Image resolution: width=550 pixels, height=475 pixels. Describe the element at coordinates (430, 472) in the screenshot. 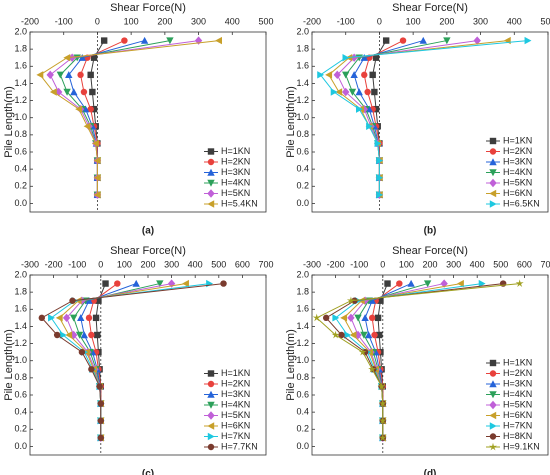

I see `caption: (d)` at that location.